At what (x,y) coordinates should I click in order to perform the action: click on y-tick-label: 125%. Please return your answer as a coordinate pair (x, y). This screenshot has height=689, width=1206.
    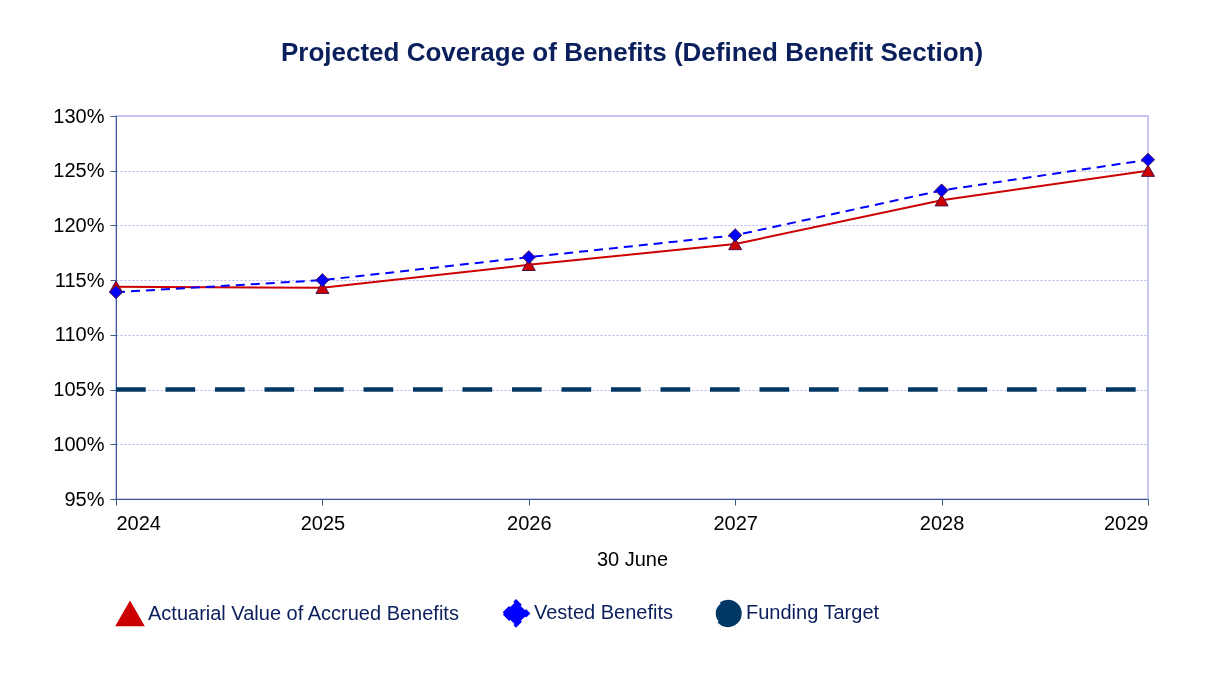
    Looking at the image, I should click on (79, 170).